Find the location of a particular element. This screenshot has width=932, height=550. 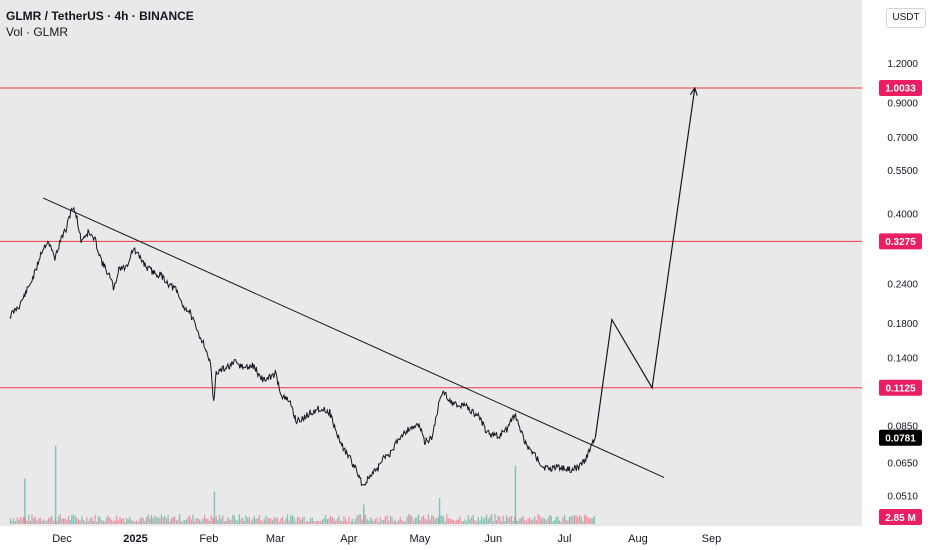

volume-legend: Vol · GLMR is located at coordinates (37, 32).